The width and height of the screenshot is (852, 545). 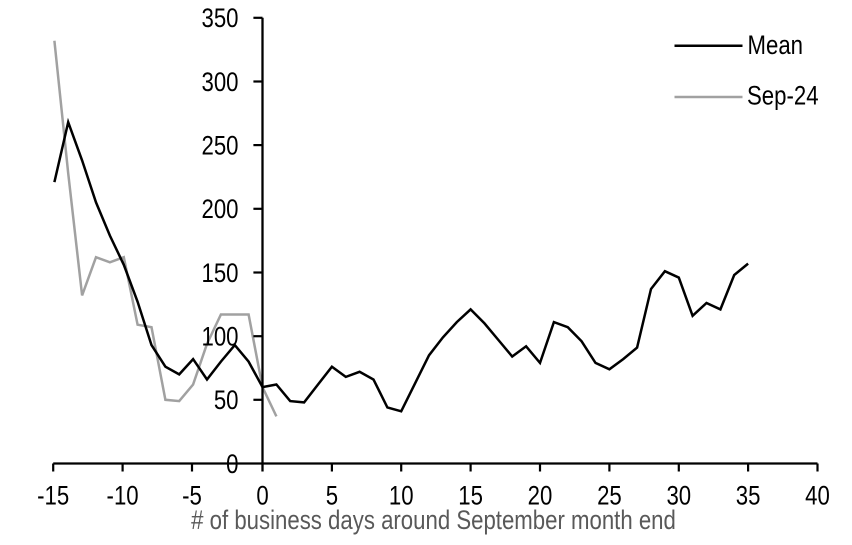 What do you see at coordinates (219, 145) in the screenshot?
I see `svg-text: 250` at bounding box center [219, 145].